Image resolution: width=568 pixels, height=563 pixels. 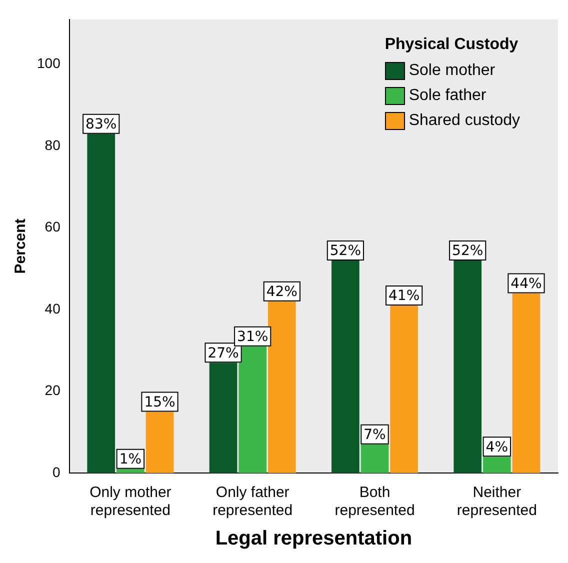 I want to click on data-label: 83%, so click(x=101, y=124).